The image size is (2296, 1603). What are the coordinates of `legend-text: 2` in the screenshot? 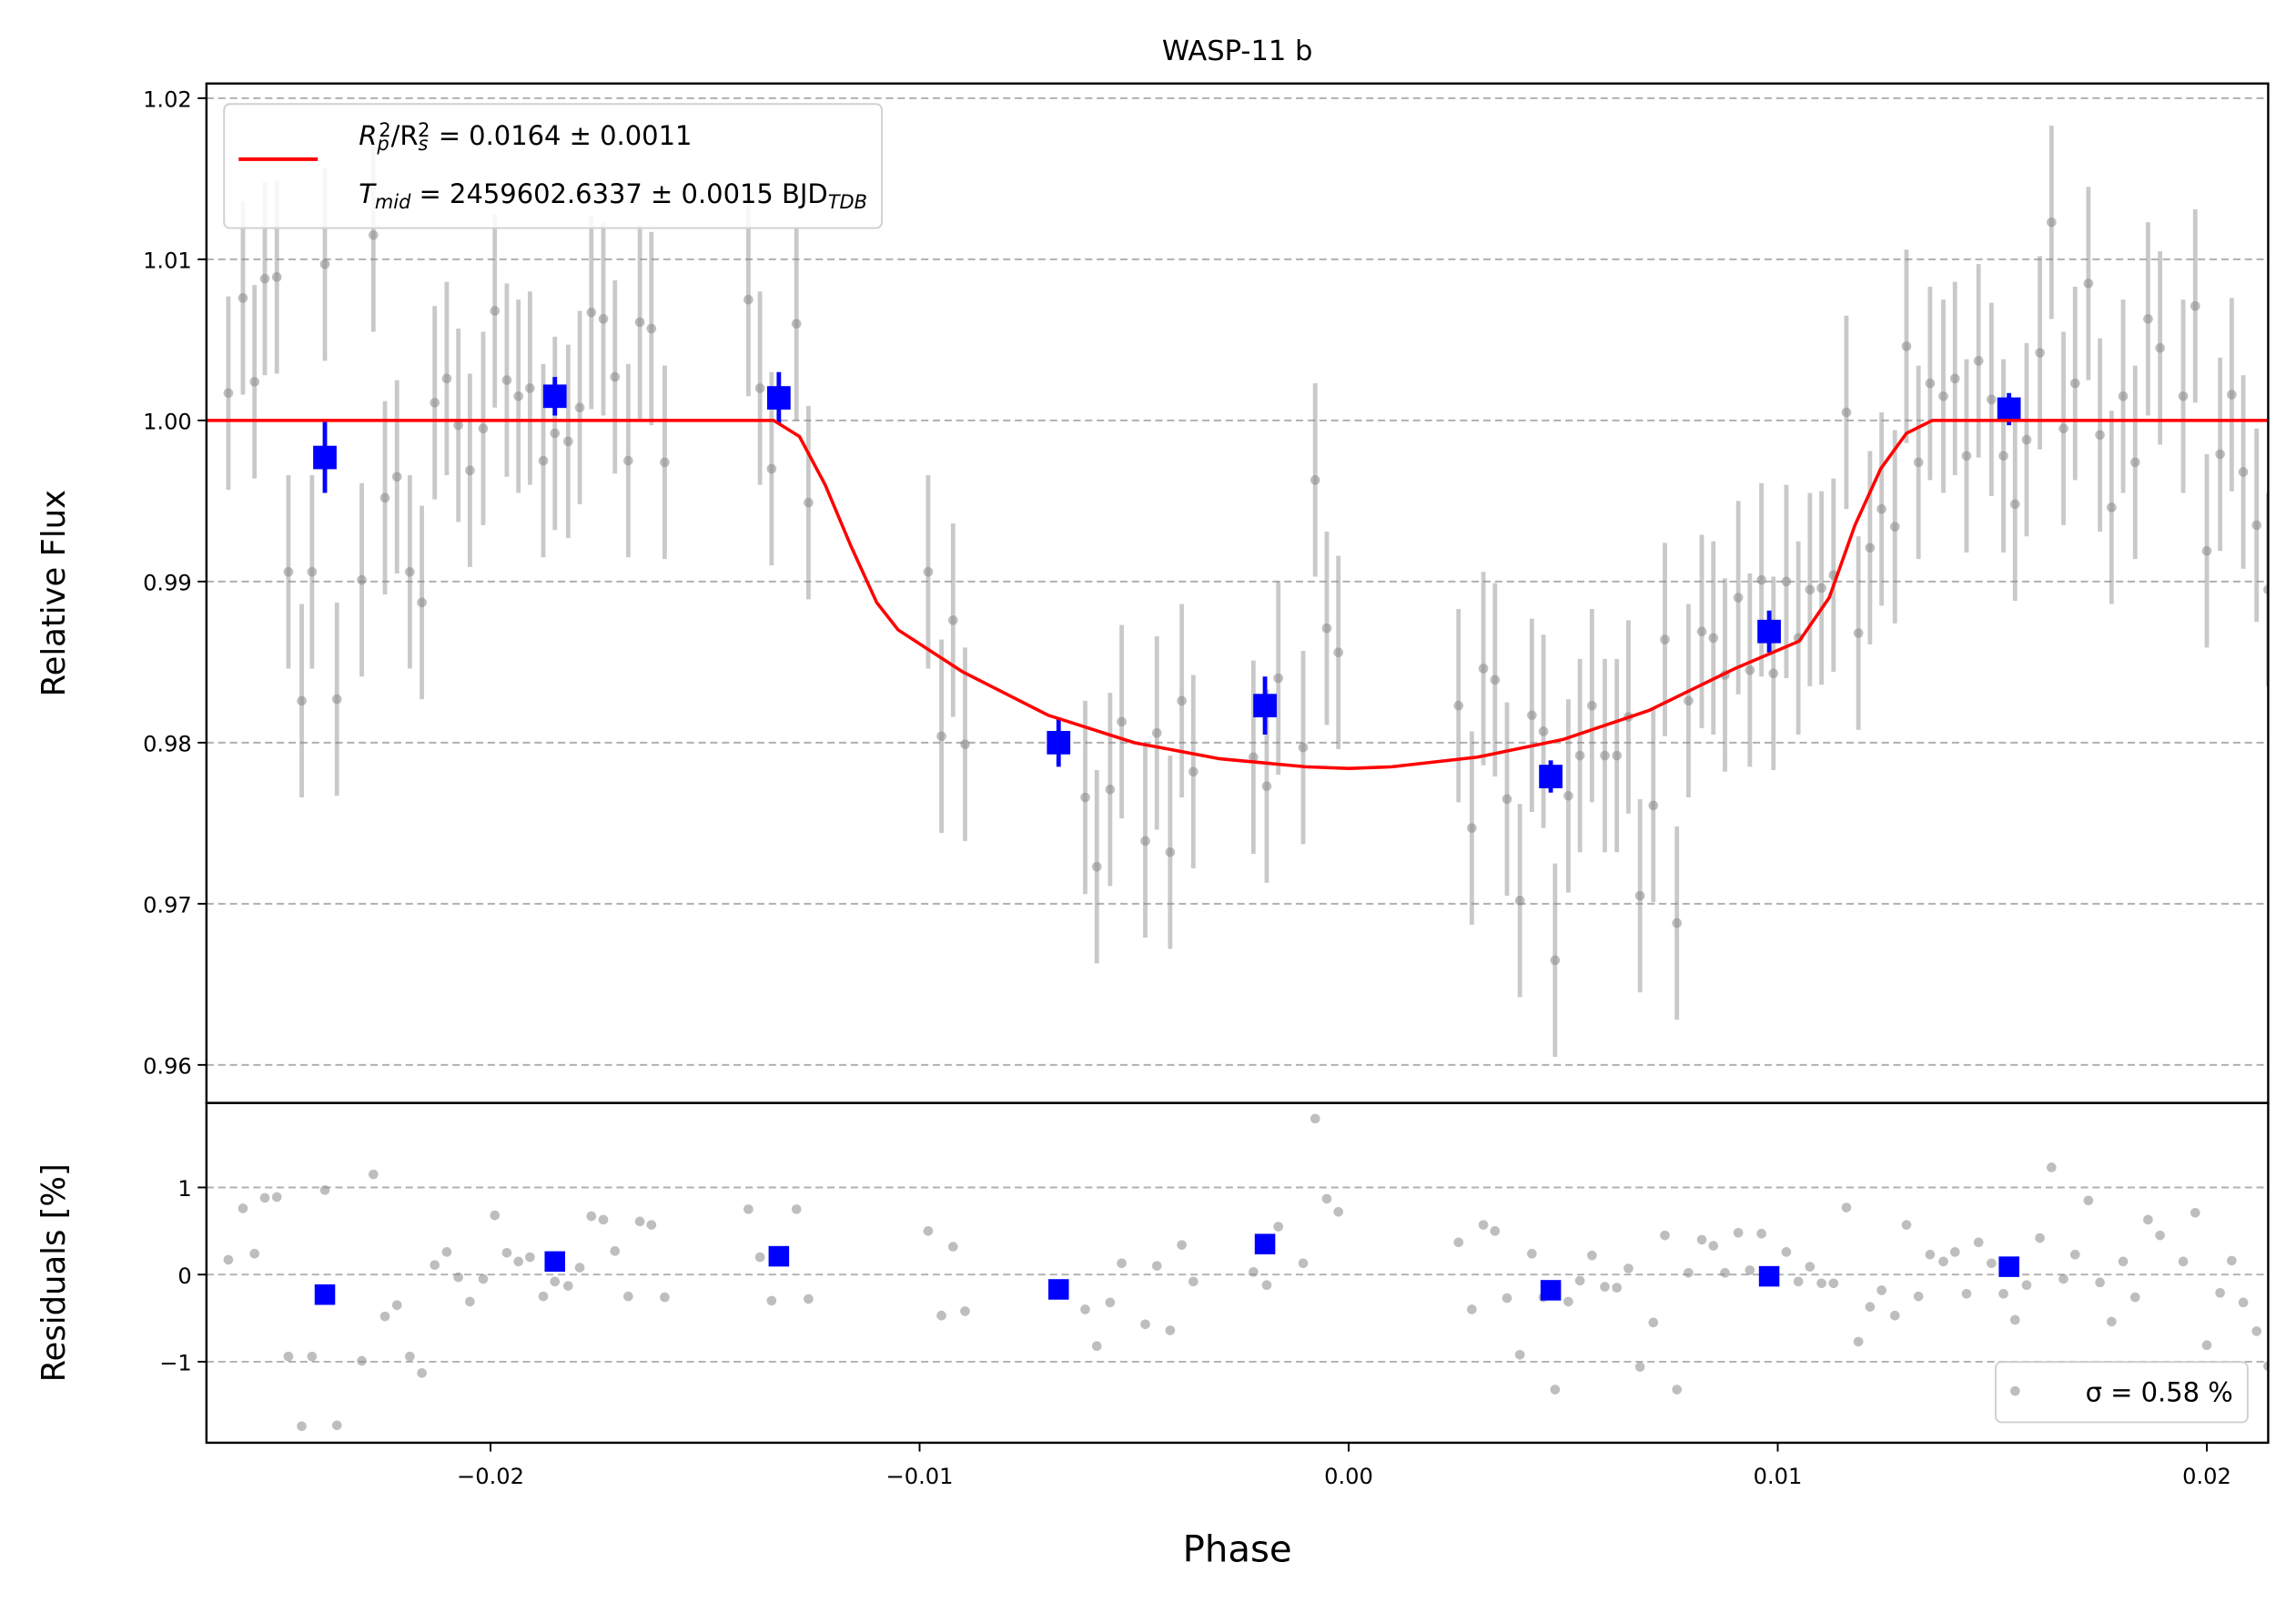 It's located at (424, 129).